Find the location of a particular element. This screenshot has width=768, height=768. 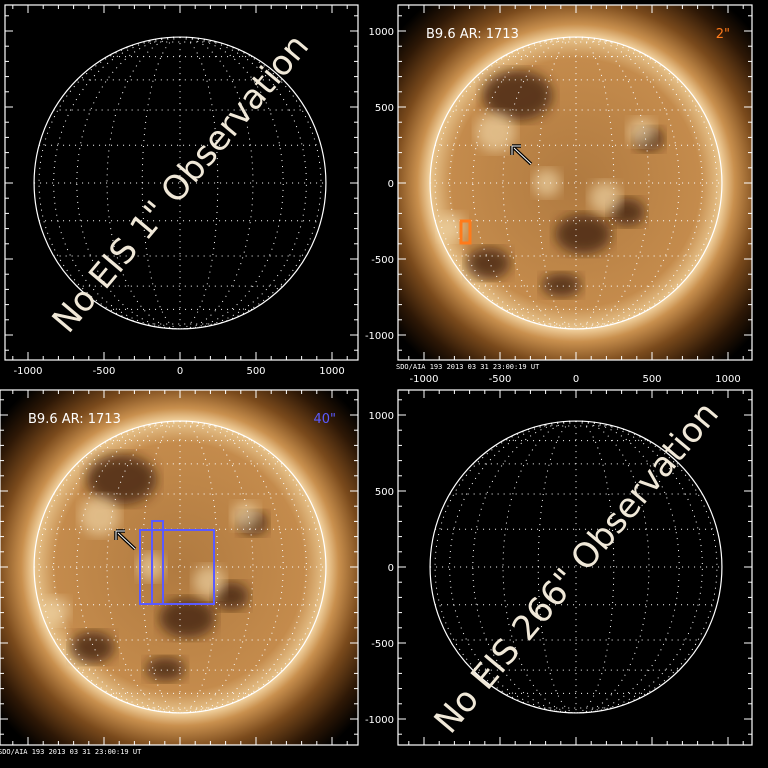

slit-width-label: 2" is located at coordinates (723, 34).